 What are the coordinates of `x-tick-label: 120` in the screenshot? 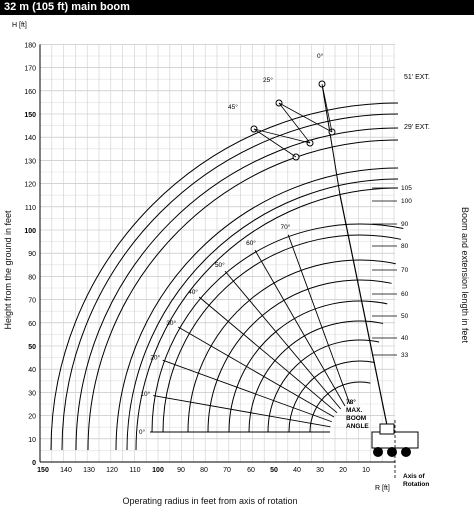 It's located at (112, 470).